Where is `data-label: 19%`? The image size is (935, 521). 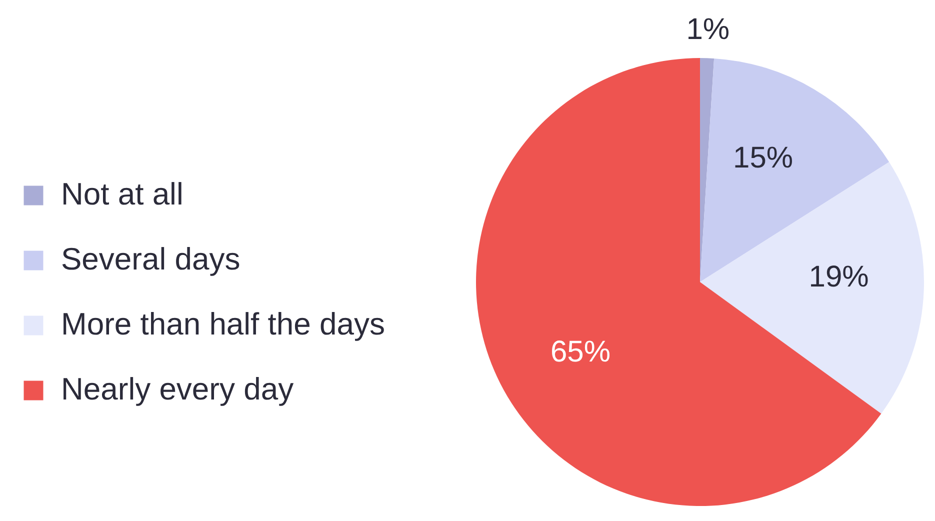
data-label: 19% is located at coordinates (838, 277).